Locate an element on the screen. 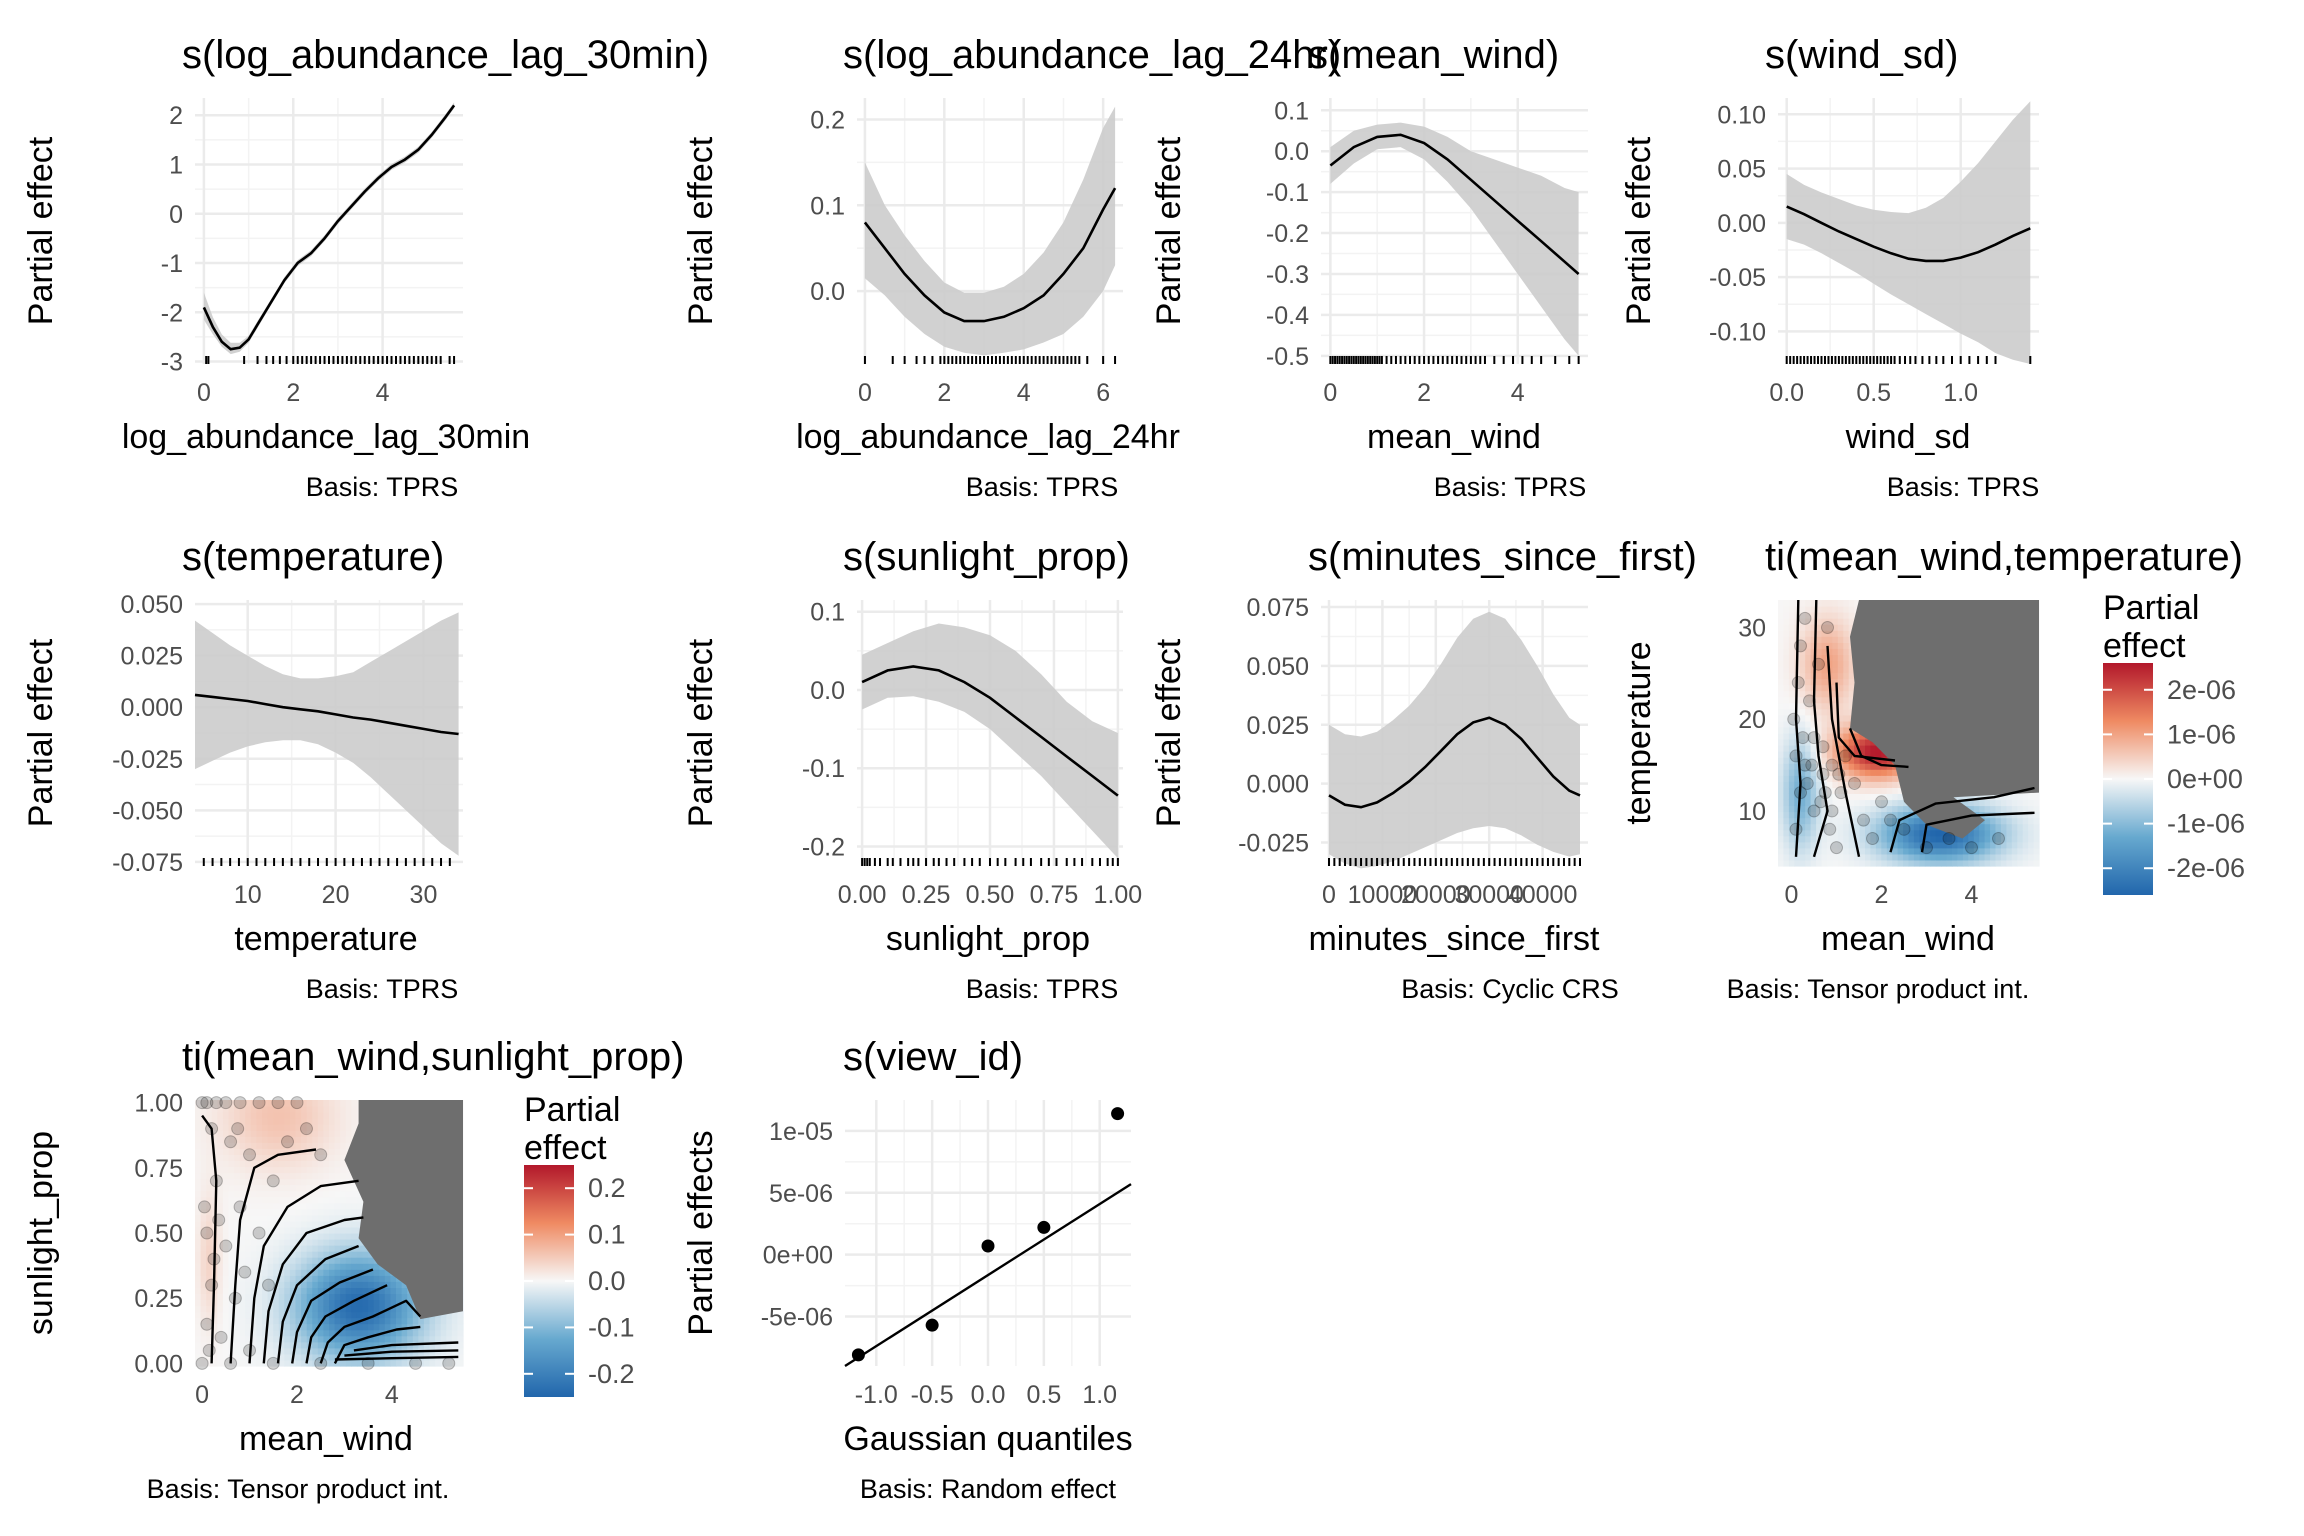 The height and width of the screenshot is (1536, 2304). y-axis-label: Partial effect is located at coordinates (701, 230).